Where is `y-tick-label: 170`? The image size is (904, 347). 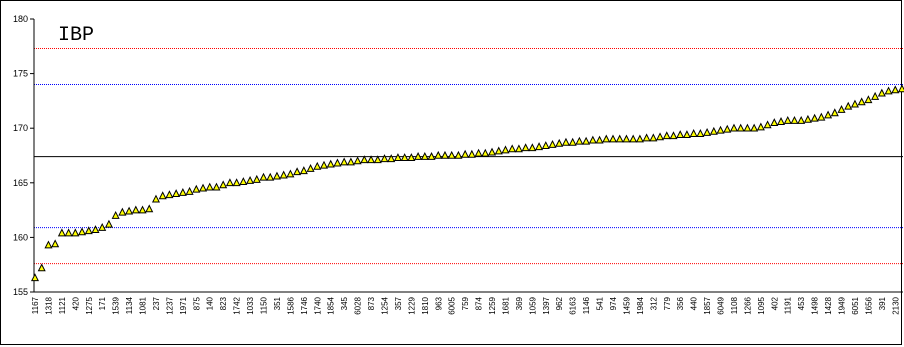 y-tick-label: 170 is located at coordinates (20, 128).